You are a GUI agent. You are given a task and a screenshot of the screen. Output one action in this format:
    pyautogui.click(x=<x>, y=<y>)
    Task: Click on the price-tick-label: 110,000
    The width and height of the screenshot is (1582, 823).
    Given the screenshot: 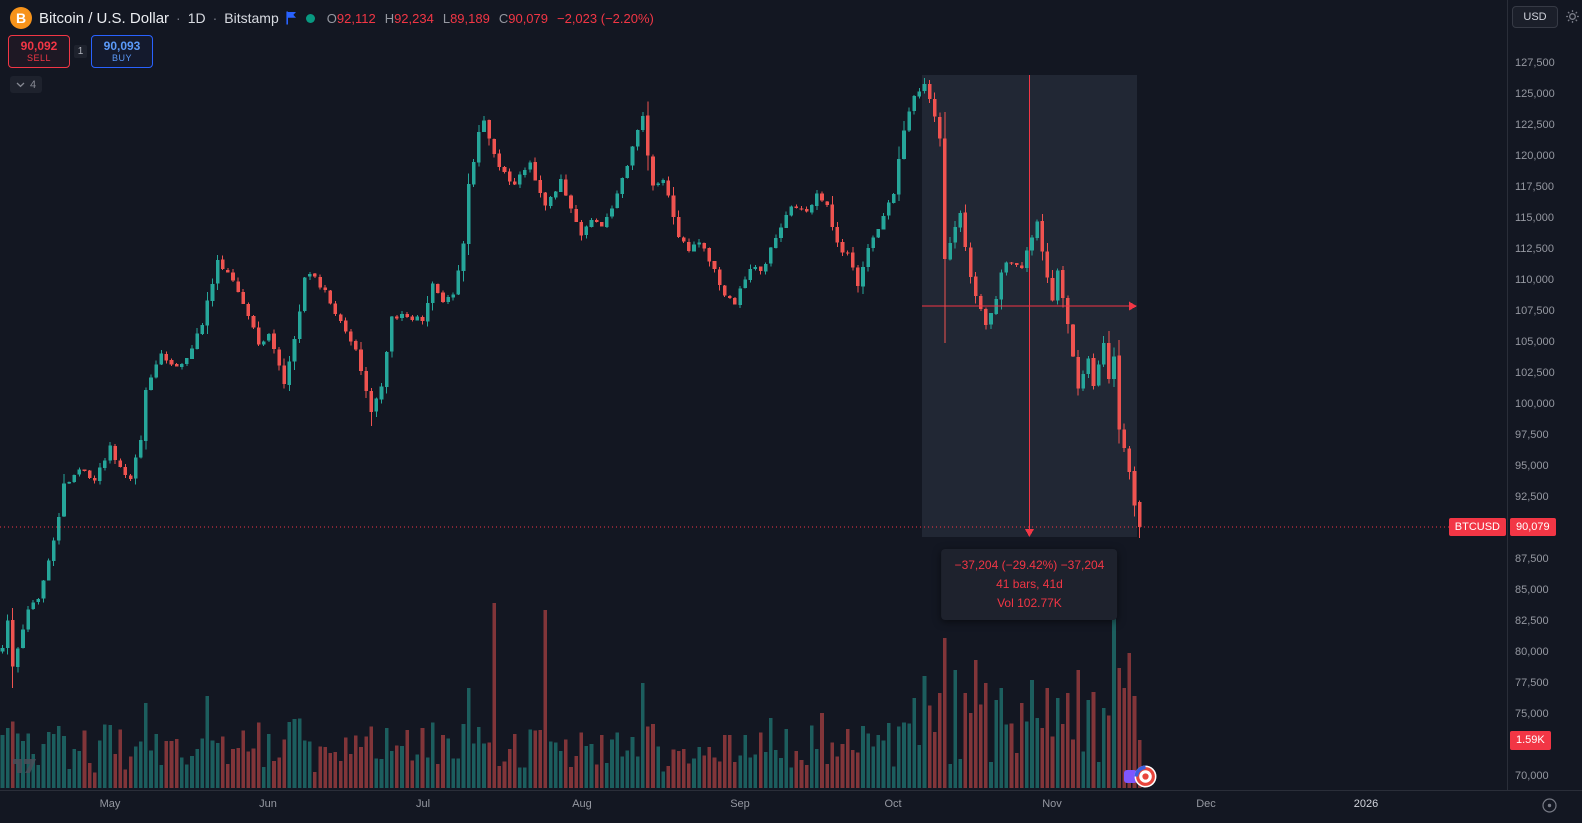 What is the action you would take?
    pyautogui.click(x=1534, y=279)
    